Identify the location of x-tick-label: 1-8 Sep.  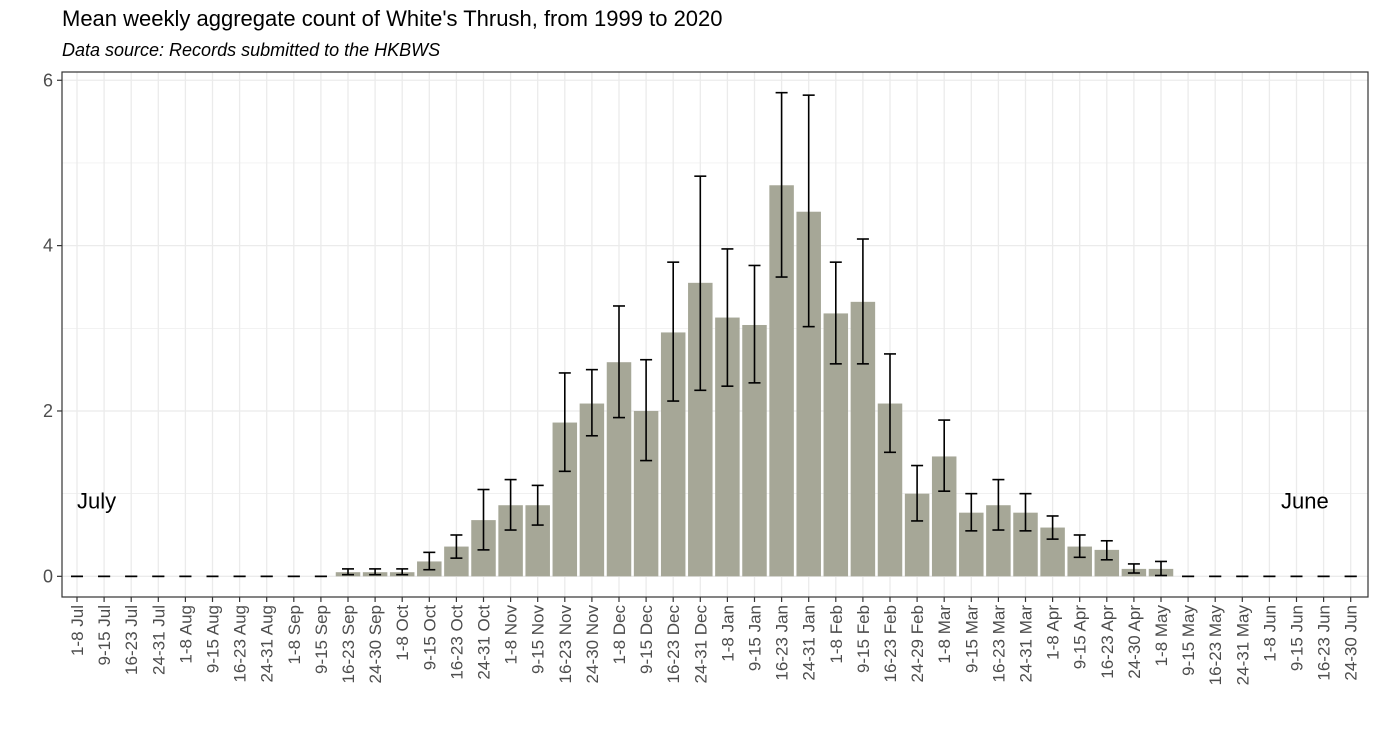
(294, 635).